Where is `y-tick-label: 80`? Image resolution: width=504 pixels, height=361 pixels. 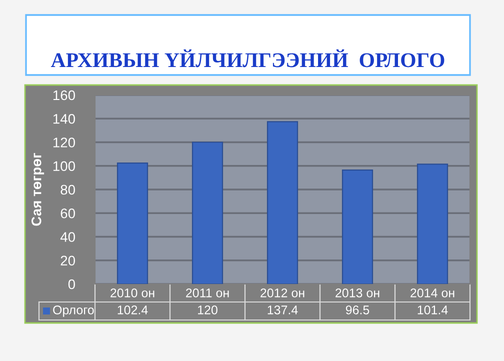
y-tick-label: 80 is located at coordinates (68, 189).